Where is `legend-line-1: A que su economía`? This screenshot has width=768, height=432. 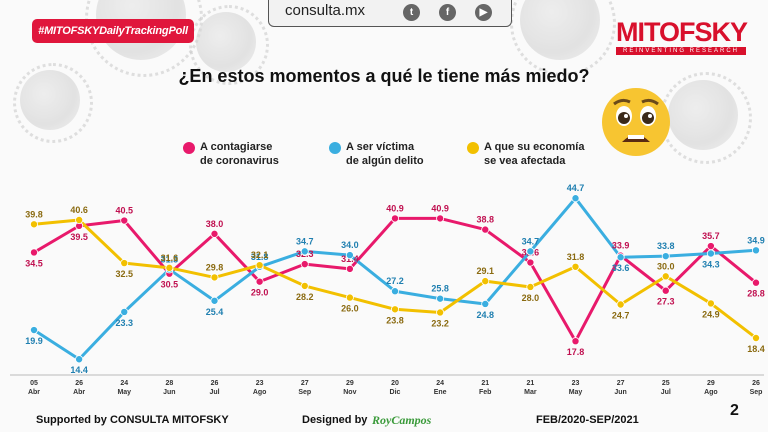 legend-line-1: A que su economía is located at coordinates (534, 147).